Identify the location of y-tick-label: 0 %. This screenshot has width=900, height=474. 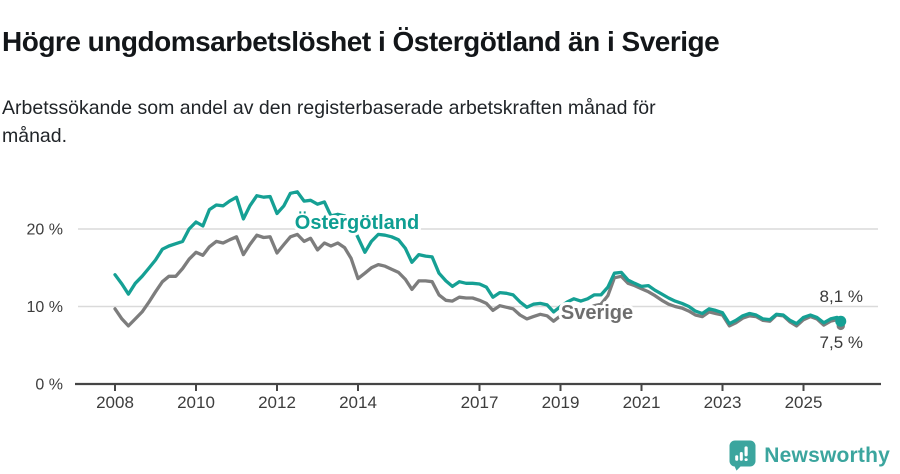
(49, 385).